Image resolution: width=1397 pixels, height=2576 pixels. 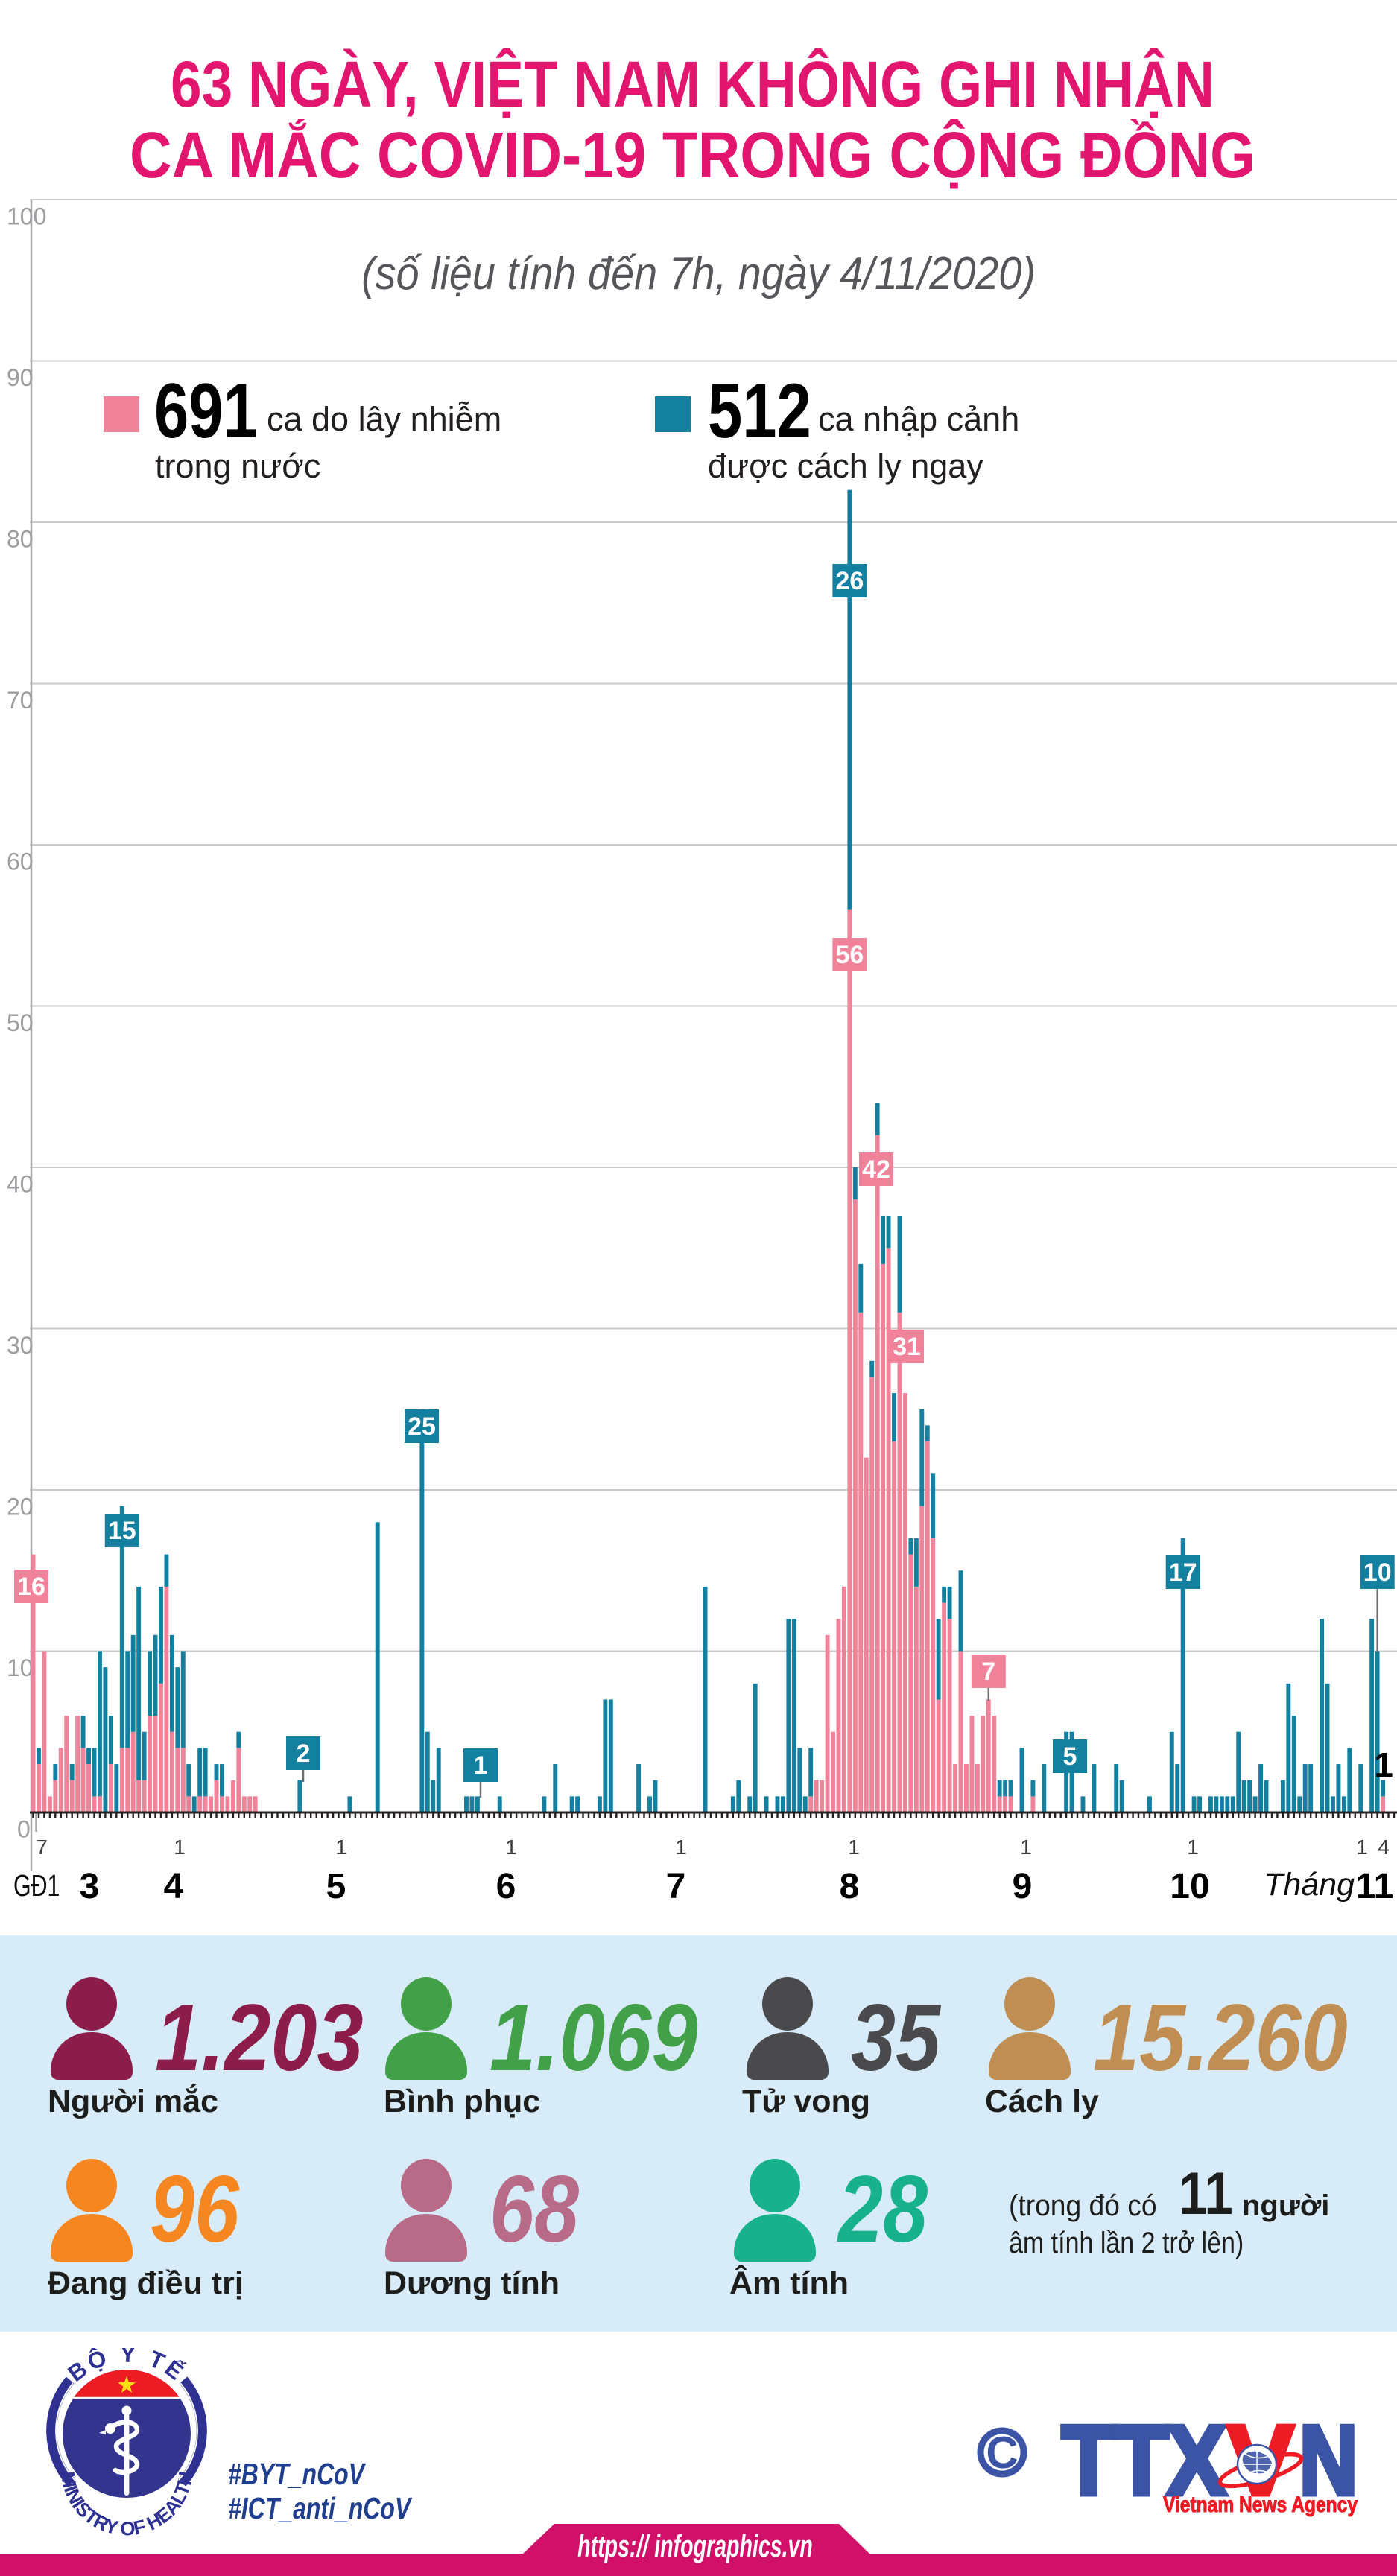 I want to click on svg-text: 0, so click(x=24, y=1830).